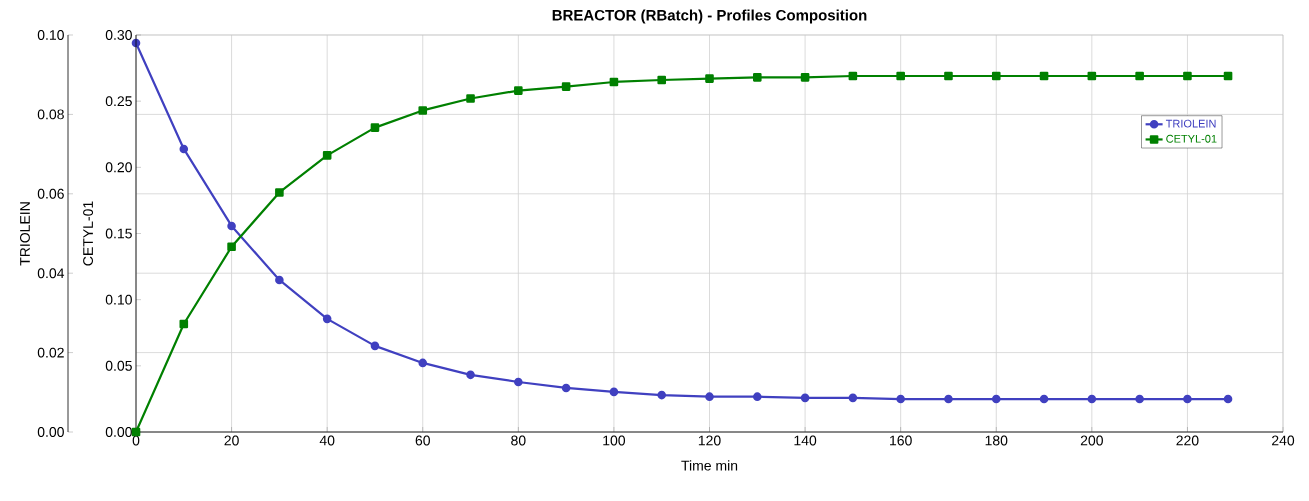 The image size is (1309, 501). What do you see at coordinates (50, 35) in the screenshot?
I see `y-tick-label: 0.10` at bounding box center [50, 35].